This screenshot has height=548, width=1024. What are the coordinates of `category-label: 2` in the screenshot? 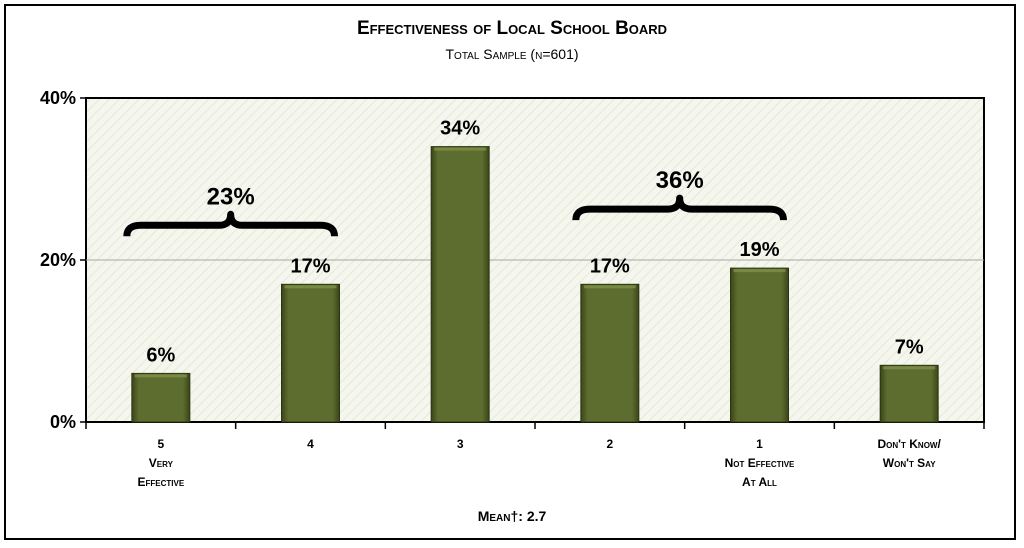 It's located at (609, 444).